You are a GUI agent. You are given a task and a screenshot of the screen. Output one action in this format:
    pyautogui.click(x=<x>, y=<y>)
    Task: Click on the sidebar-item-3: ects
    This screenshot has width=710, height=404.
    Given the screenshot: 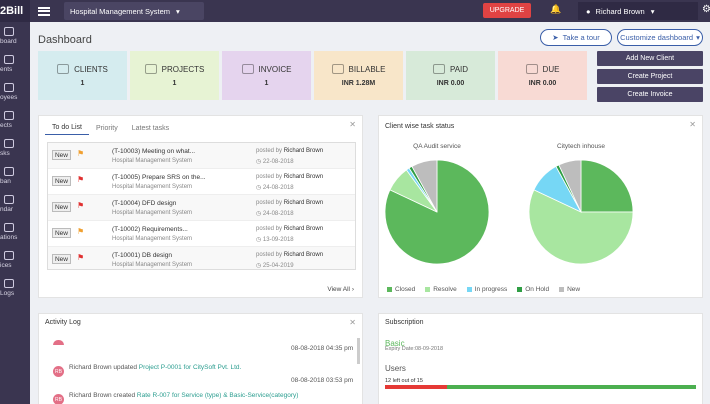 What is the action you would take?
    pyautogui.click(x=15, y=120)
    